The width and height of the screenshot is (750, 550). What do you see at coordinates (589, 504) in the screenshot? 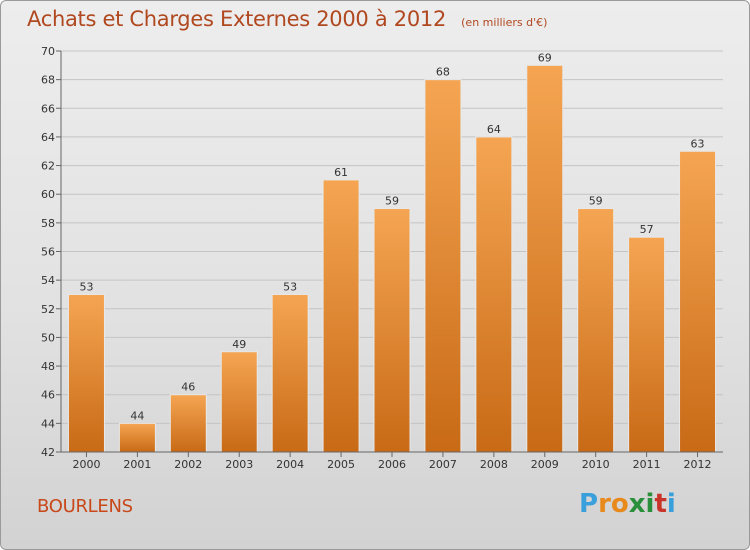
I see `logo-letter: P` at bounding box center [589, 504].